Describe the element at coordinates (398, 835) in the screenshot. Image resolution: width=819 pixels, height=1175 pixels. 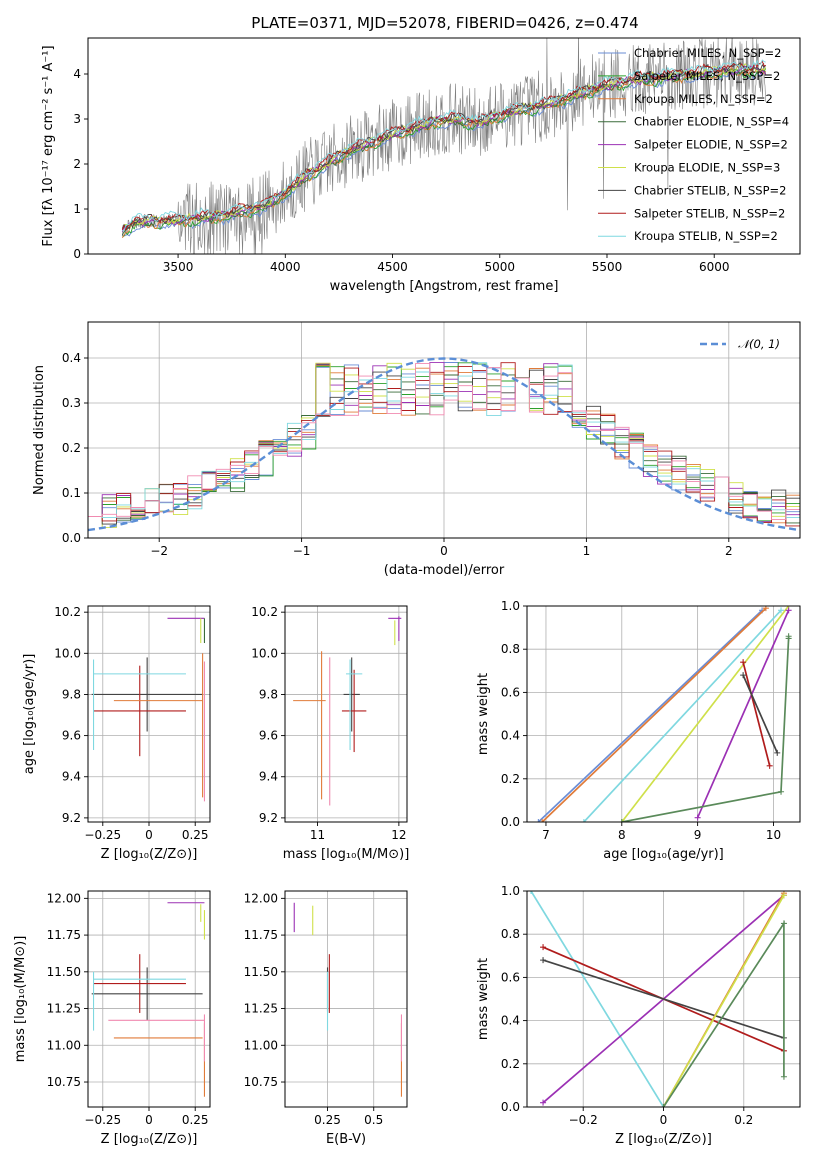
I see `x-tick-label: 12` at that location.